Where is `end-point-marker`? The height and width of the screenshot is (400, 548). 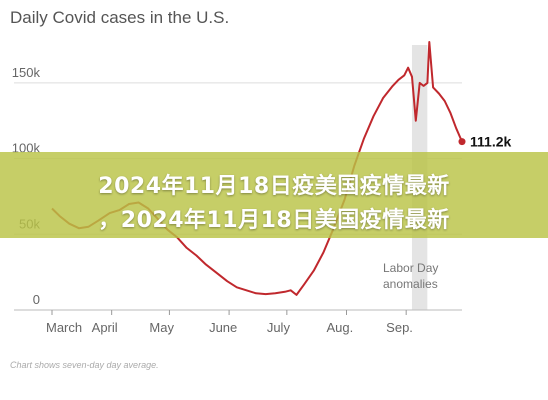 end-point-marker is located at coordinates (462, 142).